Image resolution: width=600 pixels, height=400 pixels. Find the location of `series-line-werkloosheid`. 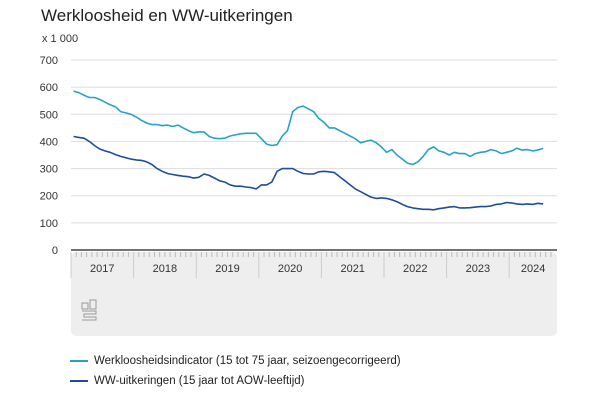

series-line-werkloosheid is located at coordinates (308, 128).